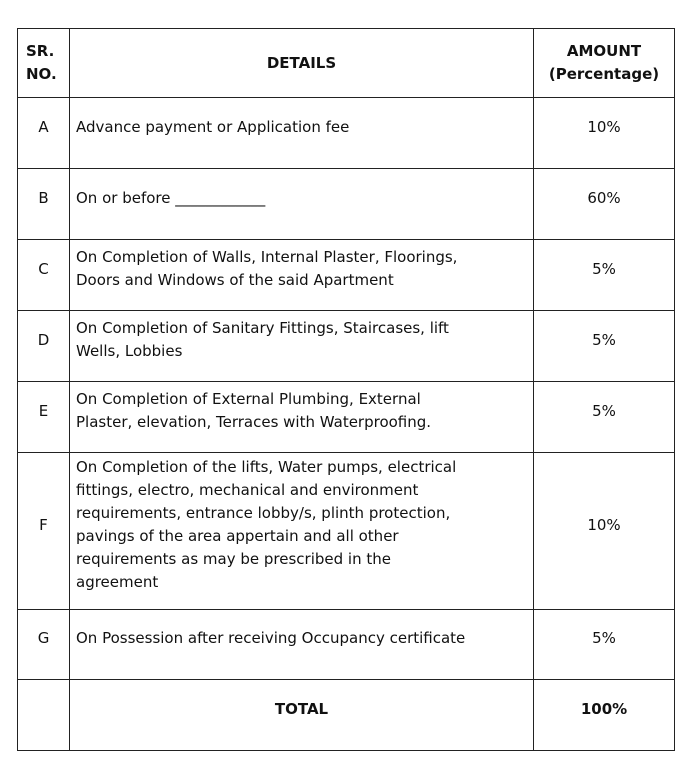 Image resolution: width=695 pixels, height=768 pixels. What do you see at coordinates (43, 715) in the screenshot?
I see `total-sr-cell` at bounding box center [43, 715].